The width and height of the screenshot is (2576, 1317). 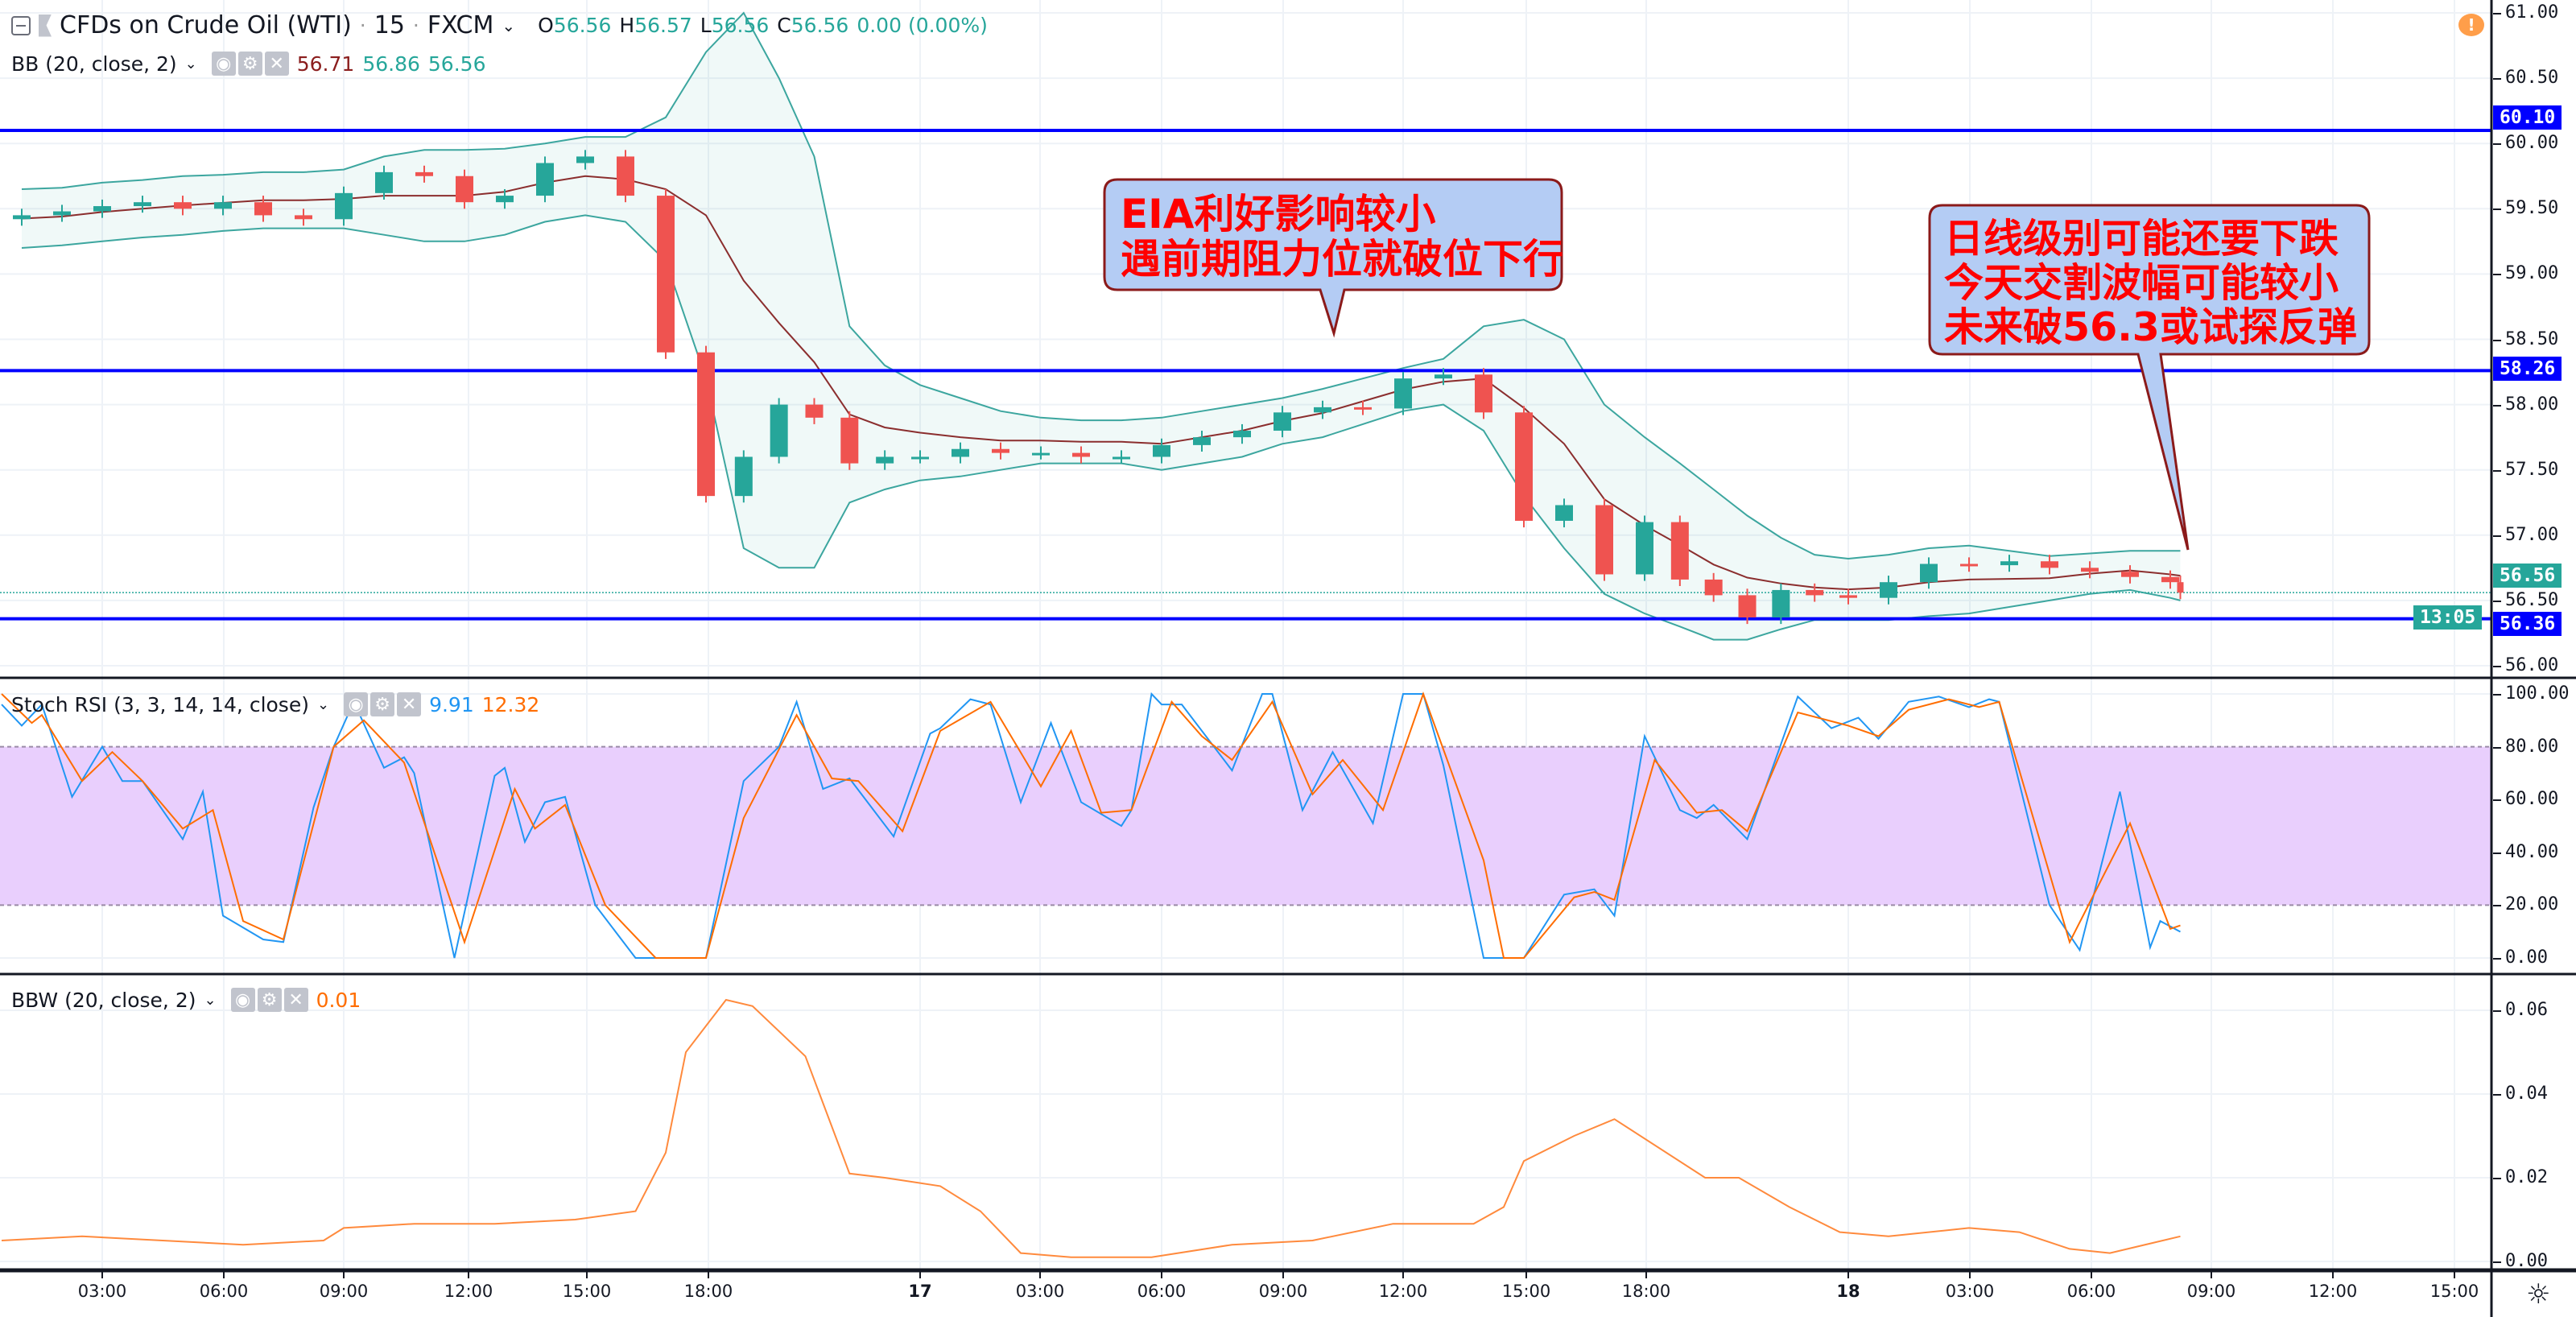 What do you see at coordinates (582, 25) in the screenshot?
I see `open-value: 56.56` at bounding box center [582, 25].